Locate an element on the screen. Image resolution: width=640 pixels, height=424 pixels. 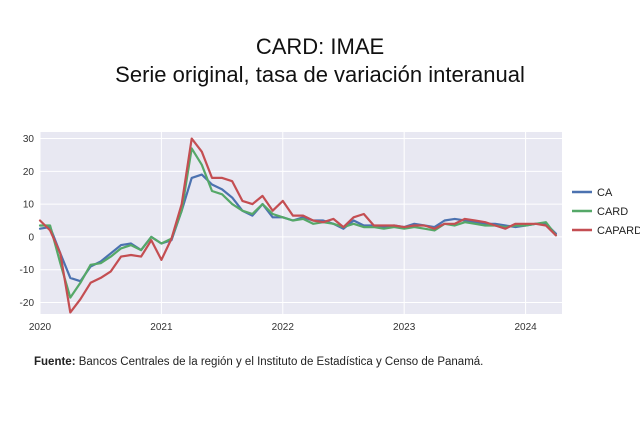
y-axis-ticks: 30 20 10 0 -10 -20 is located at coordinates (27, 221).